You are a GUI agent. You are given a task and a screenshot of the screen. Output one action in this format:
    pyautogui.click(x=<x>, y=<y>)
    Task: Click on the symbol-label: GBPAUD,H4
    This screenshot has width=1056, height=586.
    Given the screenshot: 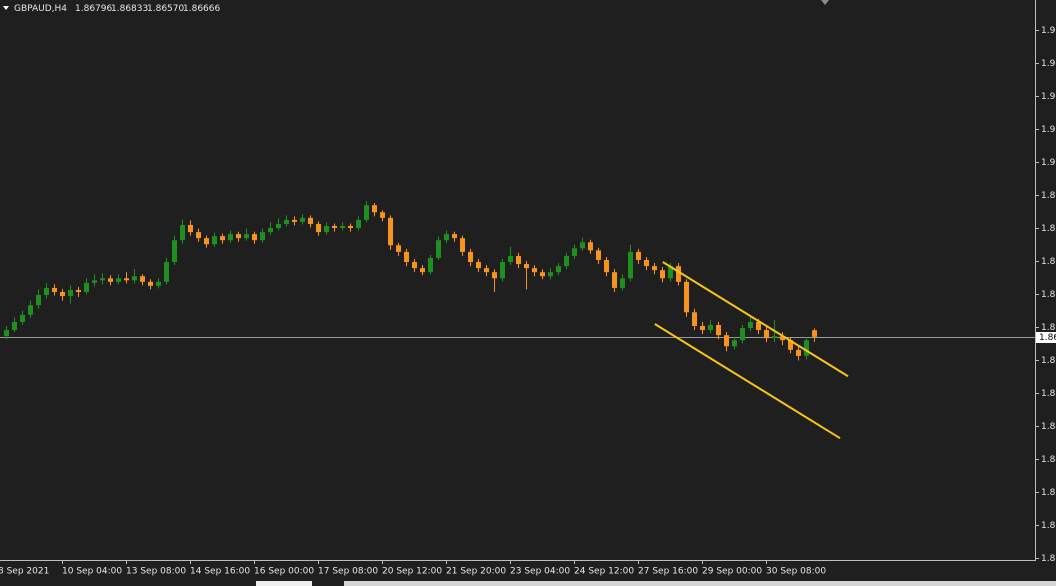 What is the action you would take?
    pyautogui.click(x=40, y=9)
    